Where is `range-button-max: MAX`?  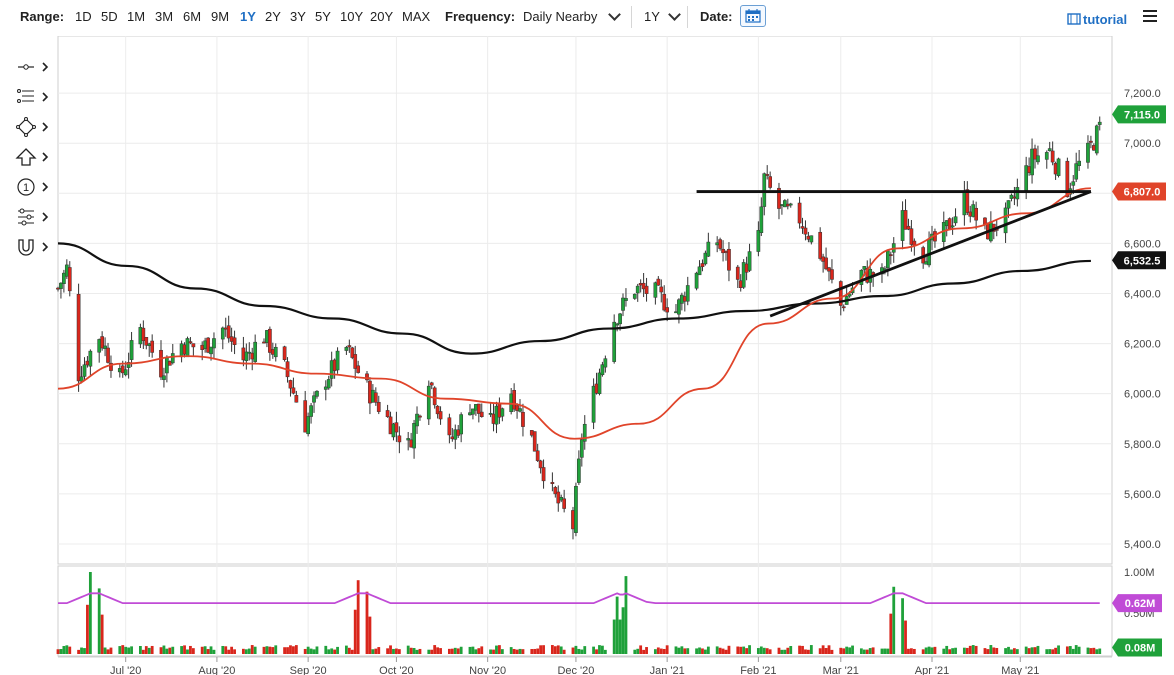
range-button-max: MAX is located at coordinates (416, 16).